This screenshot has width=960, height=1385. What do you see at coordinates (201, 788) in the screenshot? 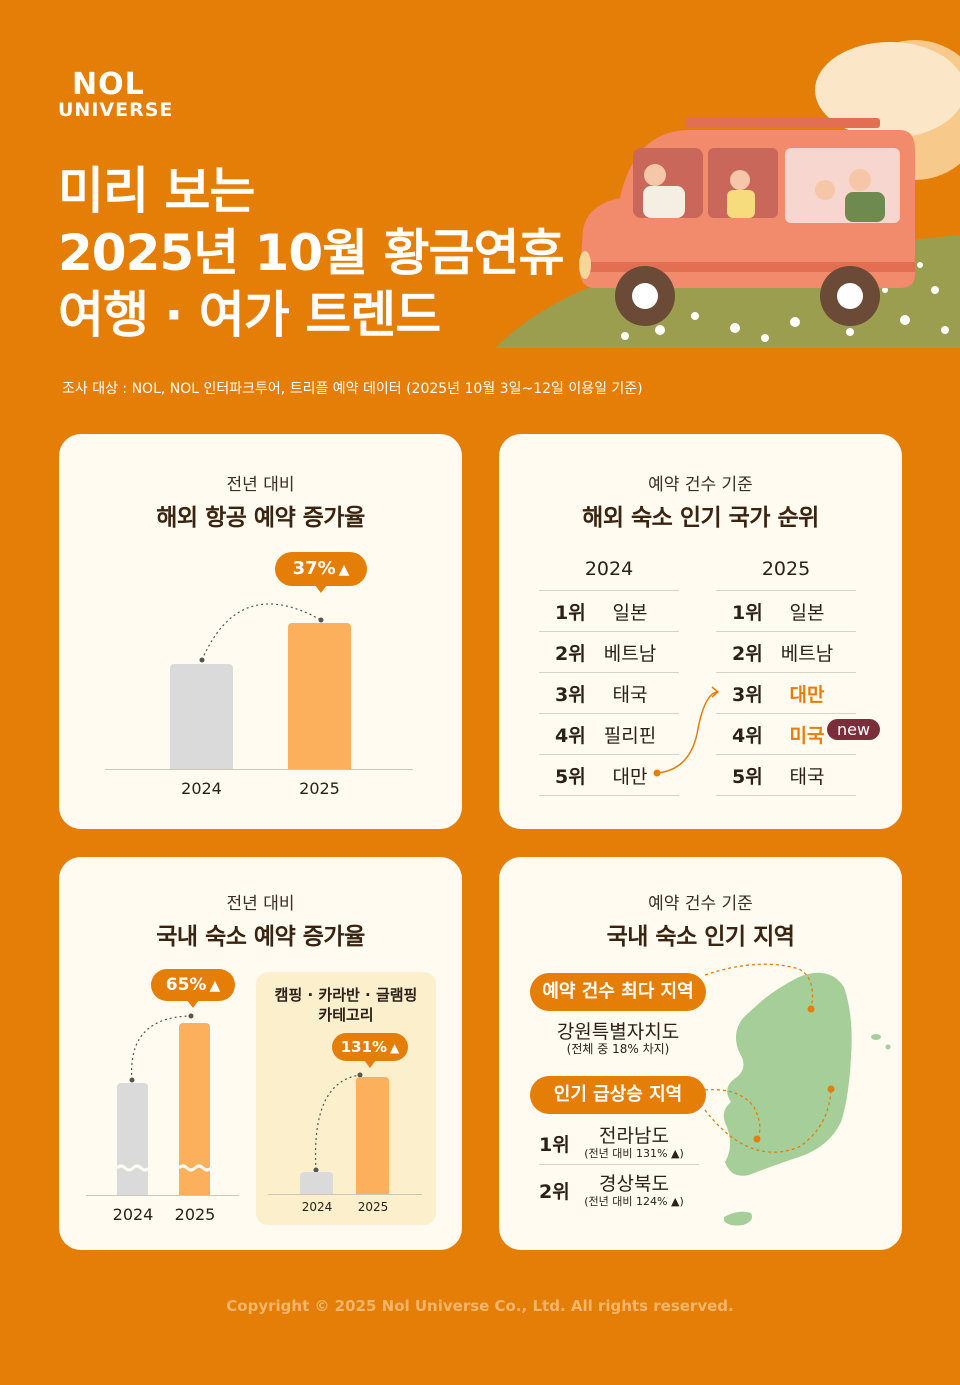
I see `card1-xlabel-2024: 2024` at bounding box center [201, 788].